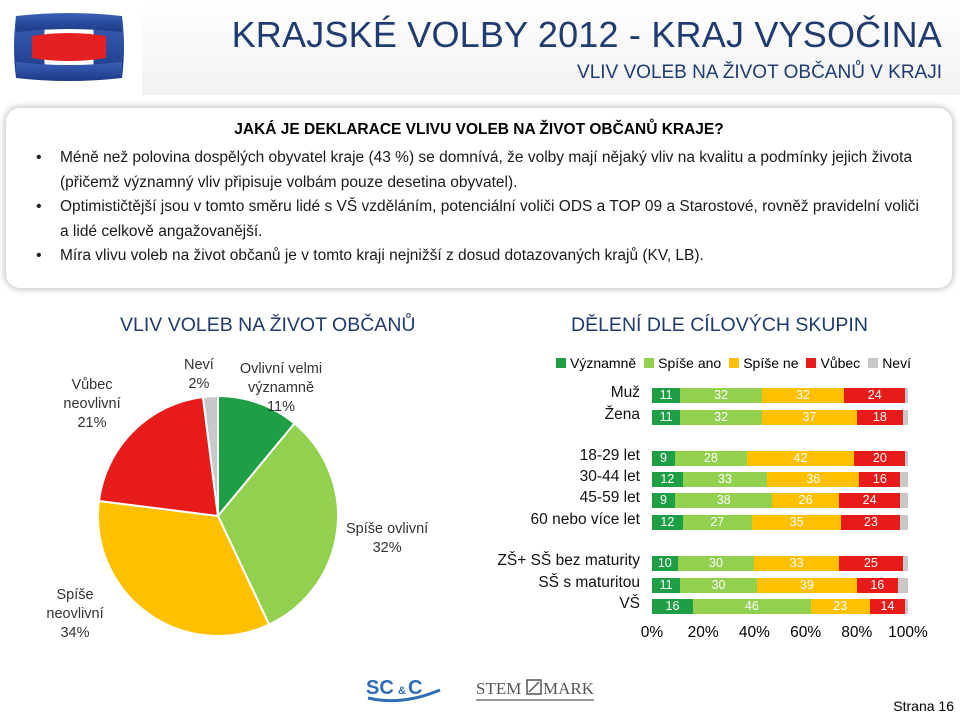 The height and width of the screenshot is (714, 960). What do you see at coordinates (281, 388) in the screenshot?
I see `pie-label-ovlivni-velmi: Ovlivní velmi významně 11%` at bounding box center [281, 388].